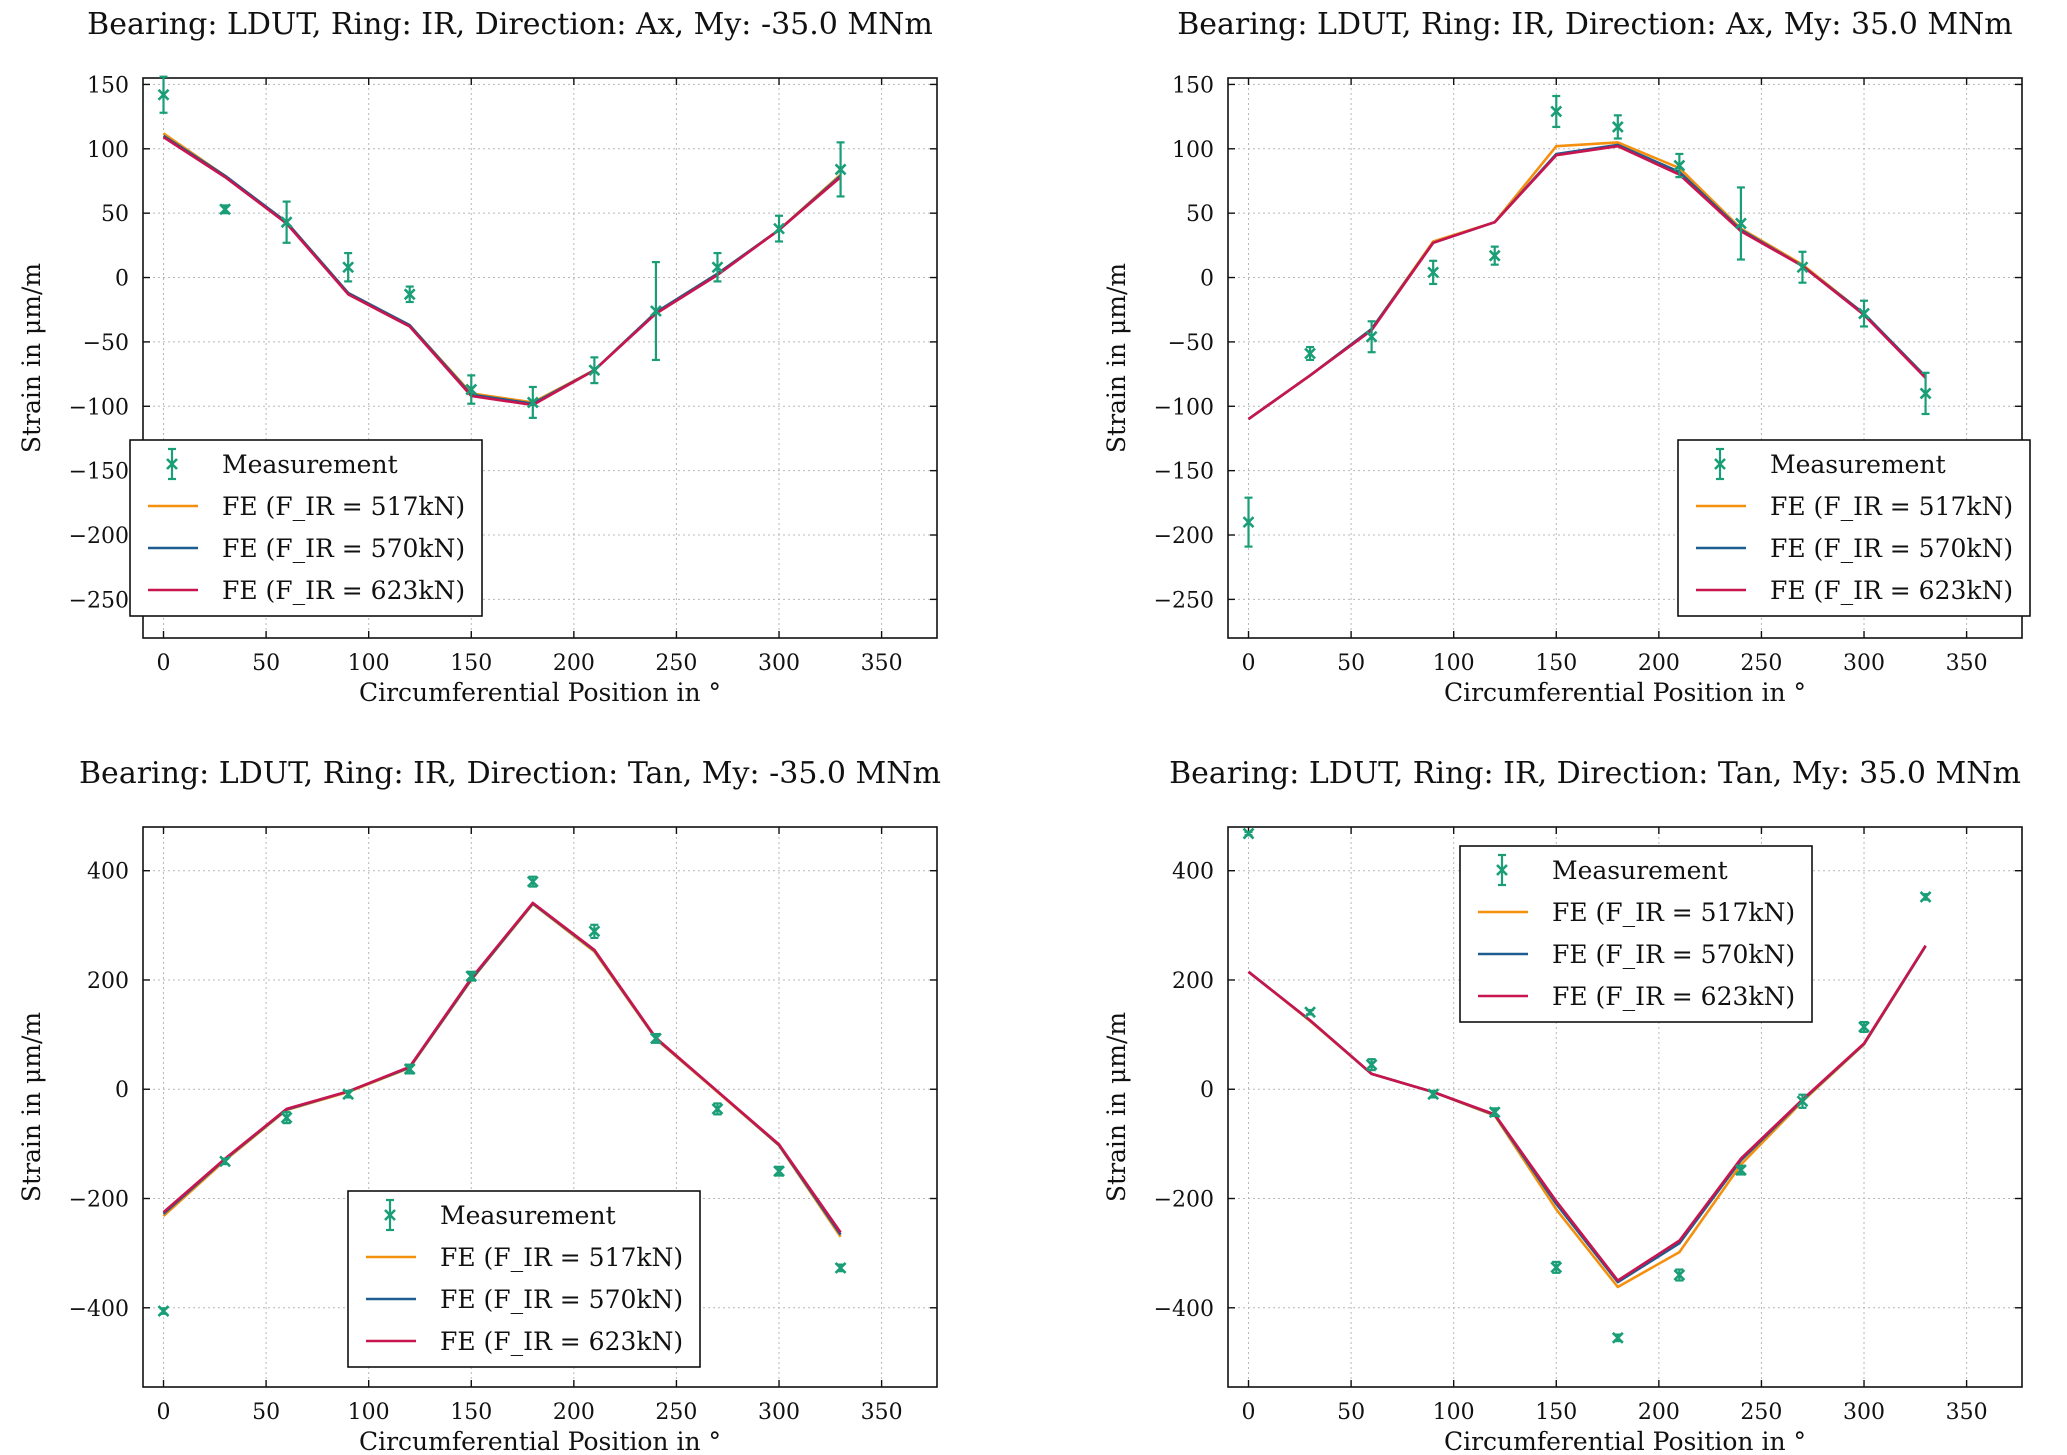 The width and height of the screenshot is (2067, 1455). Describe the element at coordinates (1200, 214) in the screenshot. I see `y-tick-label: 50` at that location.